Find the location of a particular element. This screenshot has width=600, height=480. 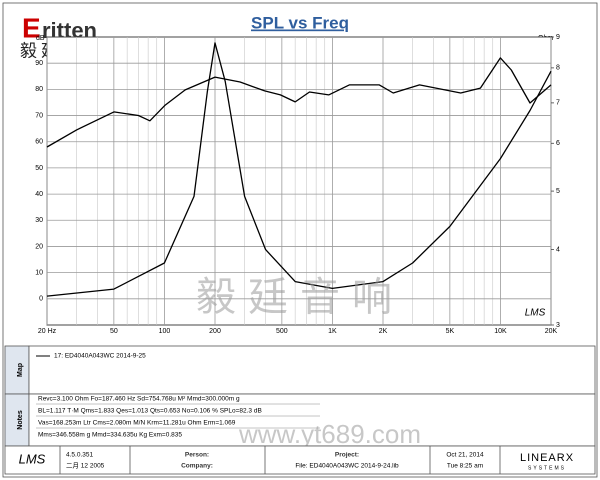

y-tick-label: 80 is located at coordinates (39, 89).